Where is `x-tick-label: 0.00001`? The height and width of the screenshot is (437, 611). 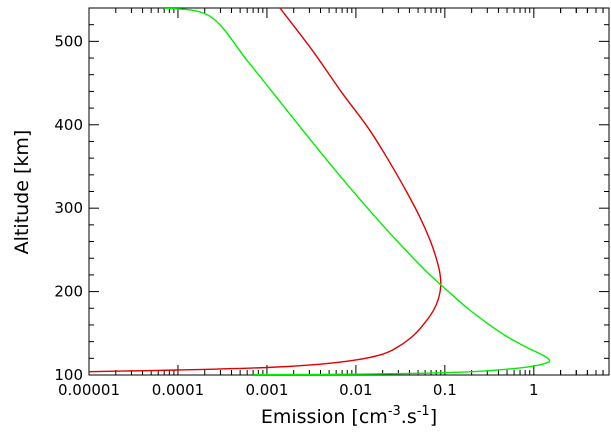
x-tick-label: 0.00001 is located at coordinates (89, 390).